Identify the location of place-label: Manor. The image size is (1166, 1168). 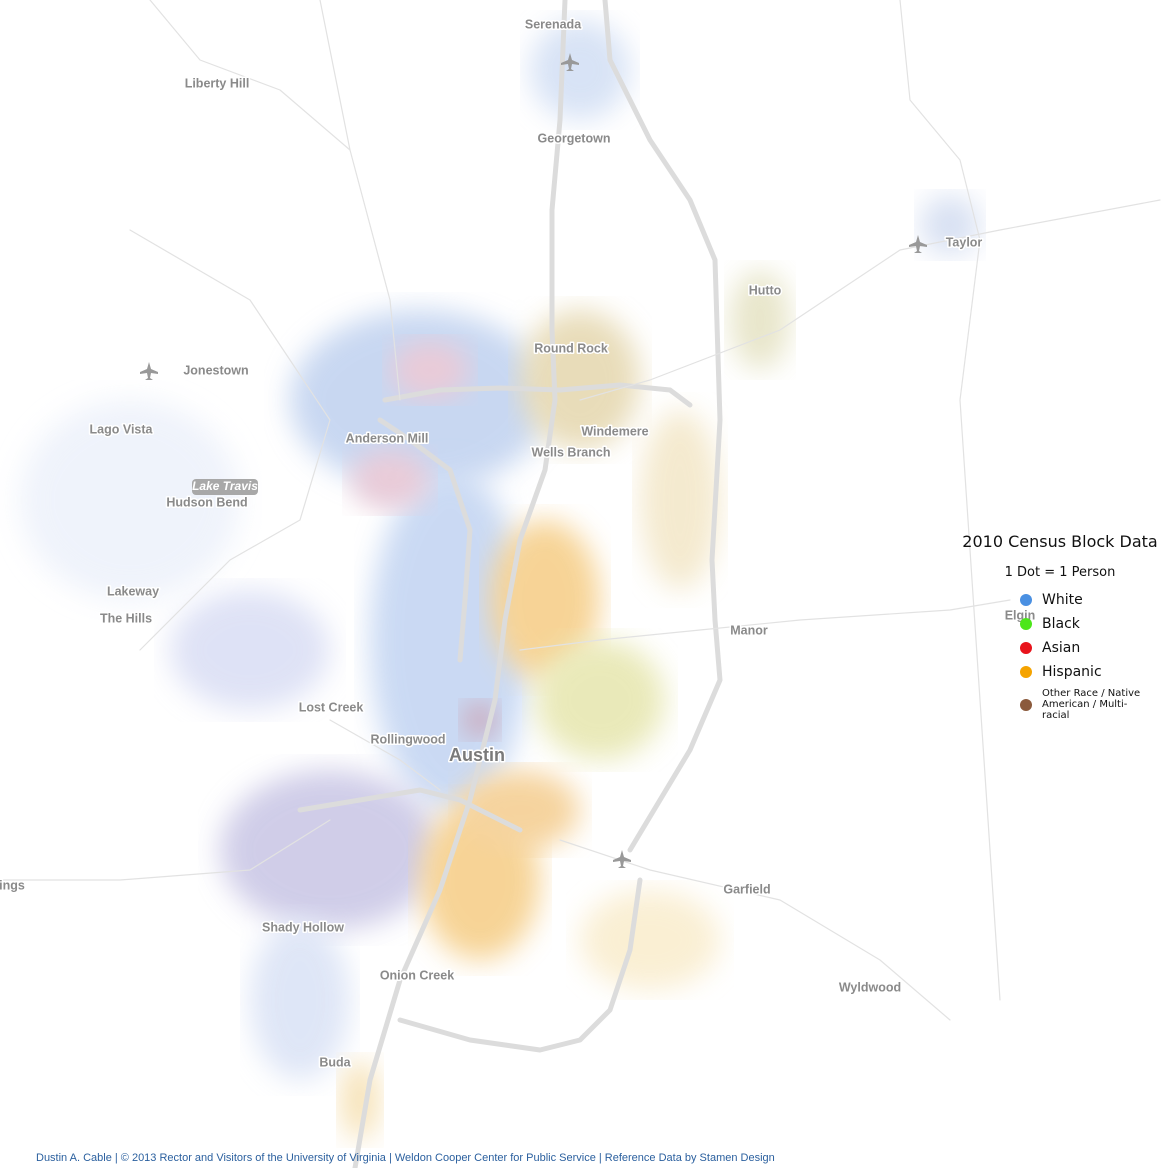
(749, 630).